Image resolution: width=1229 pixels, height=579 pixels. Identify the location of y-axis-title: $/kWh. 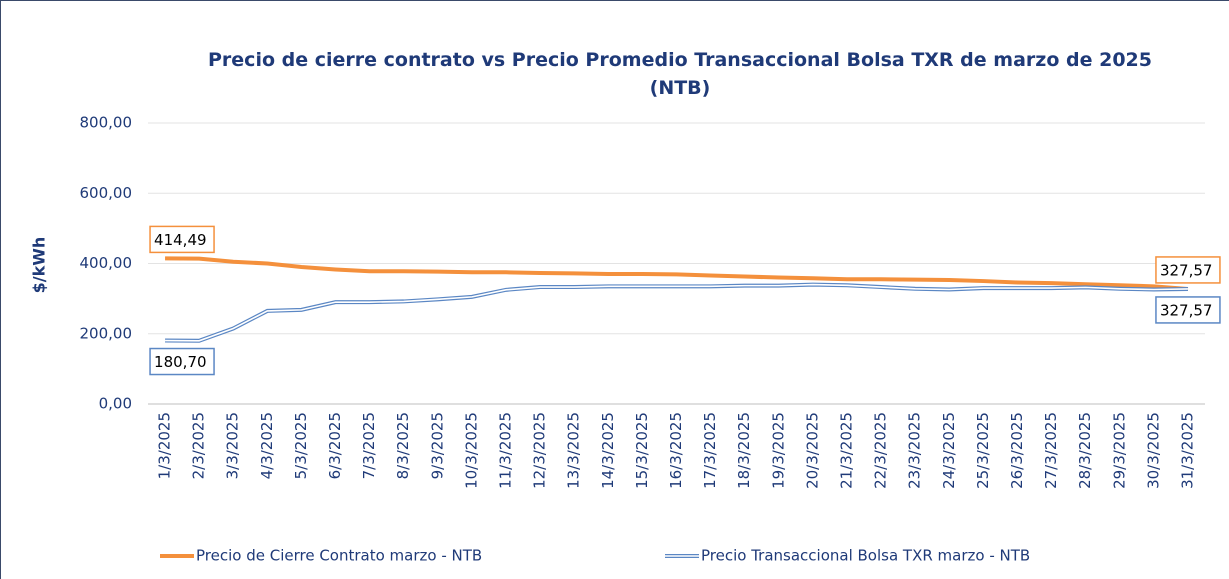
(39, 265).